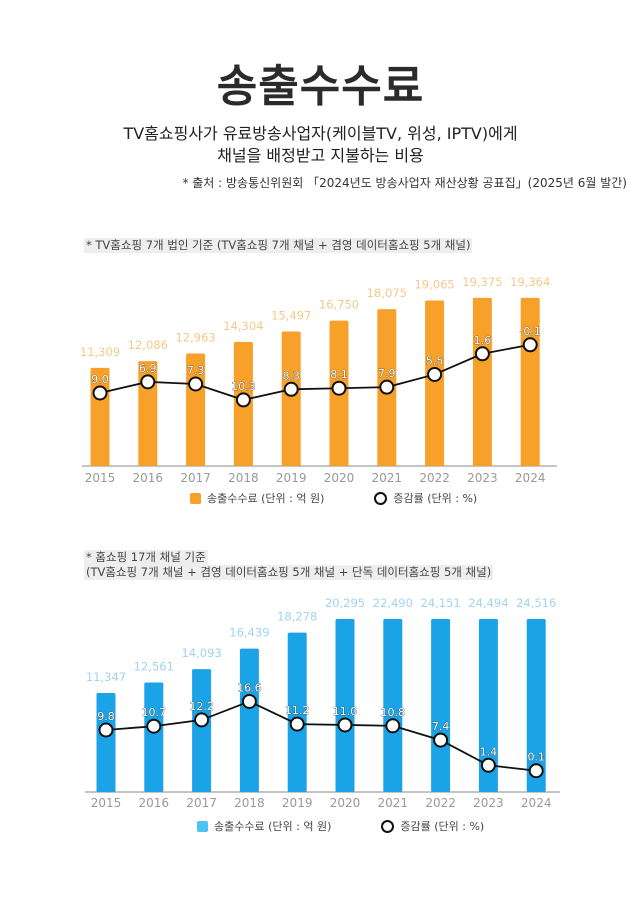 The image size is (641, 906). What do you see at coordinates (195, 337) in the screenshot?
I see `bar-value-label: 12,963` at bounding box center [195, 337].